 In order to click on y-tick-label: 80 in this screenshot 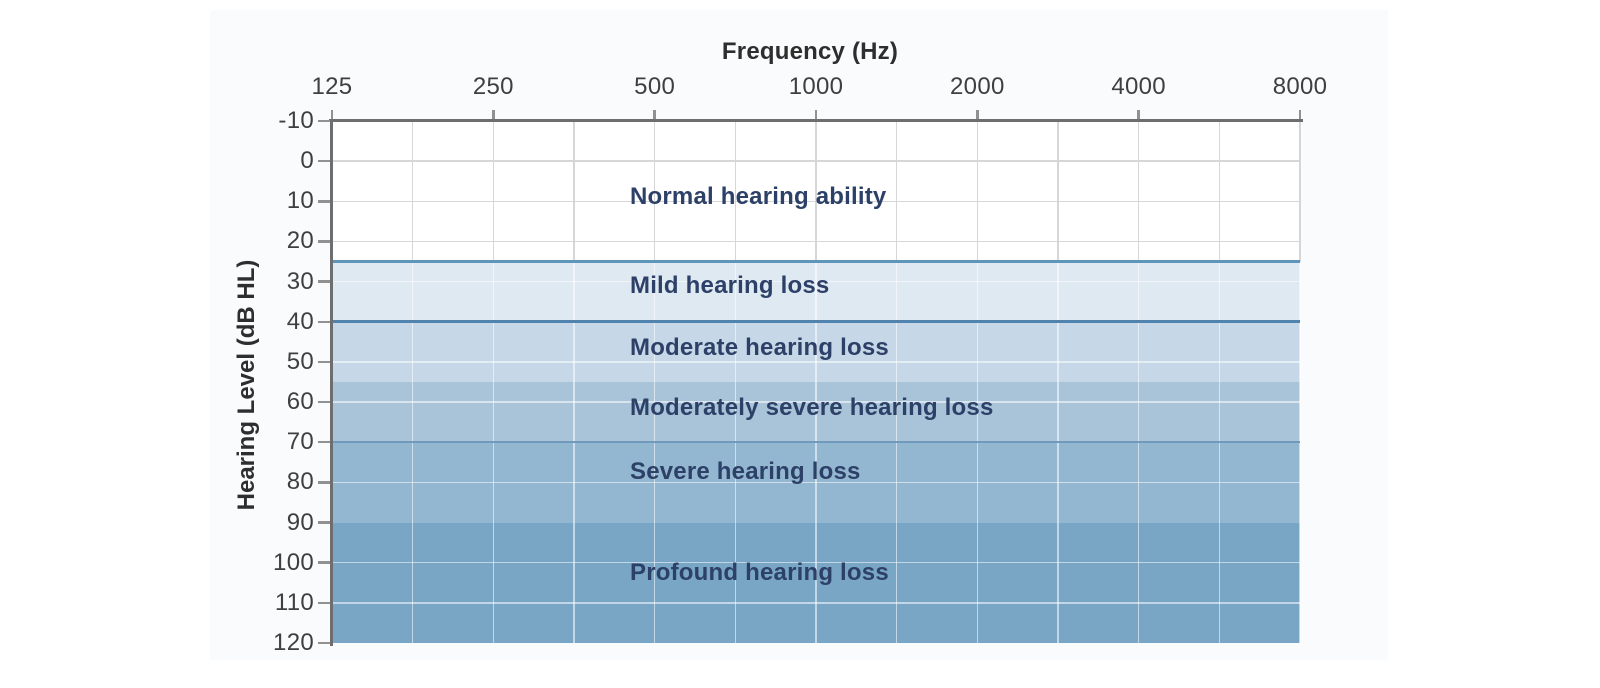, I will do `click(300, 482)`.